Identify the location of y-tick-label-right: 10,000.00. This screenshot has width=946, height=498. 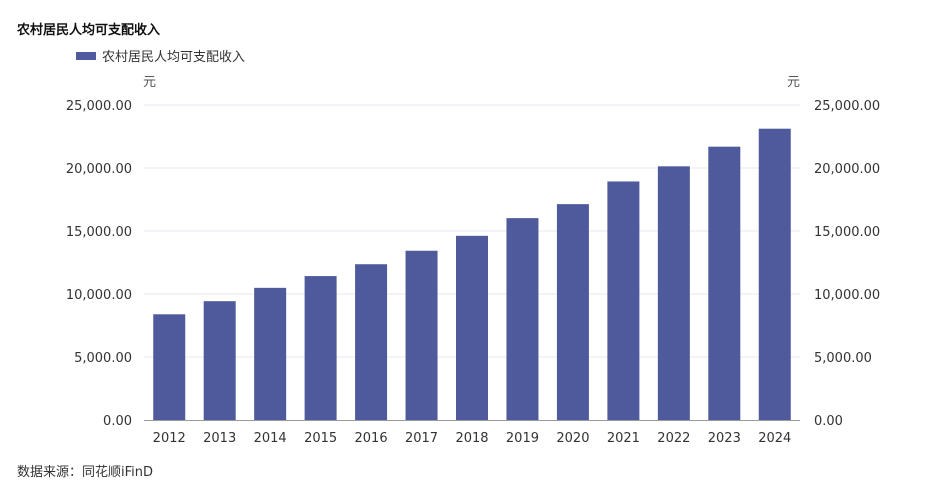
(847, 295).